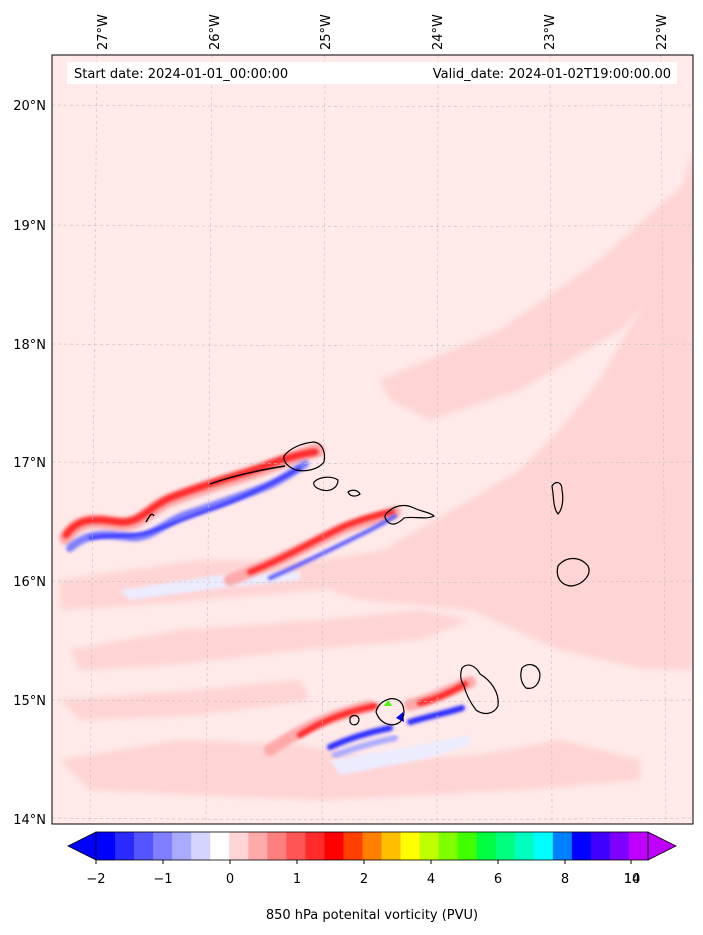  I want to click on colorbar-tick-label: 2, so click(364, 879).